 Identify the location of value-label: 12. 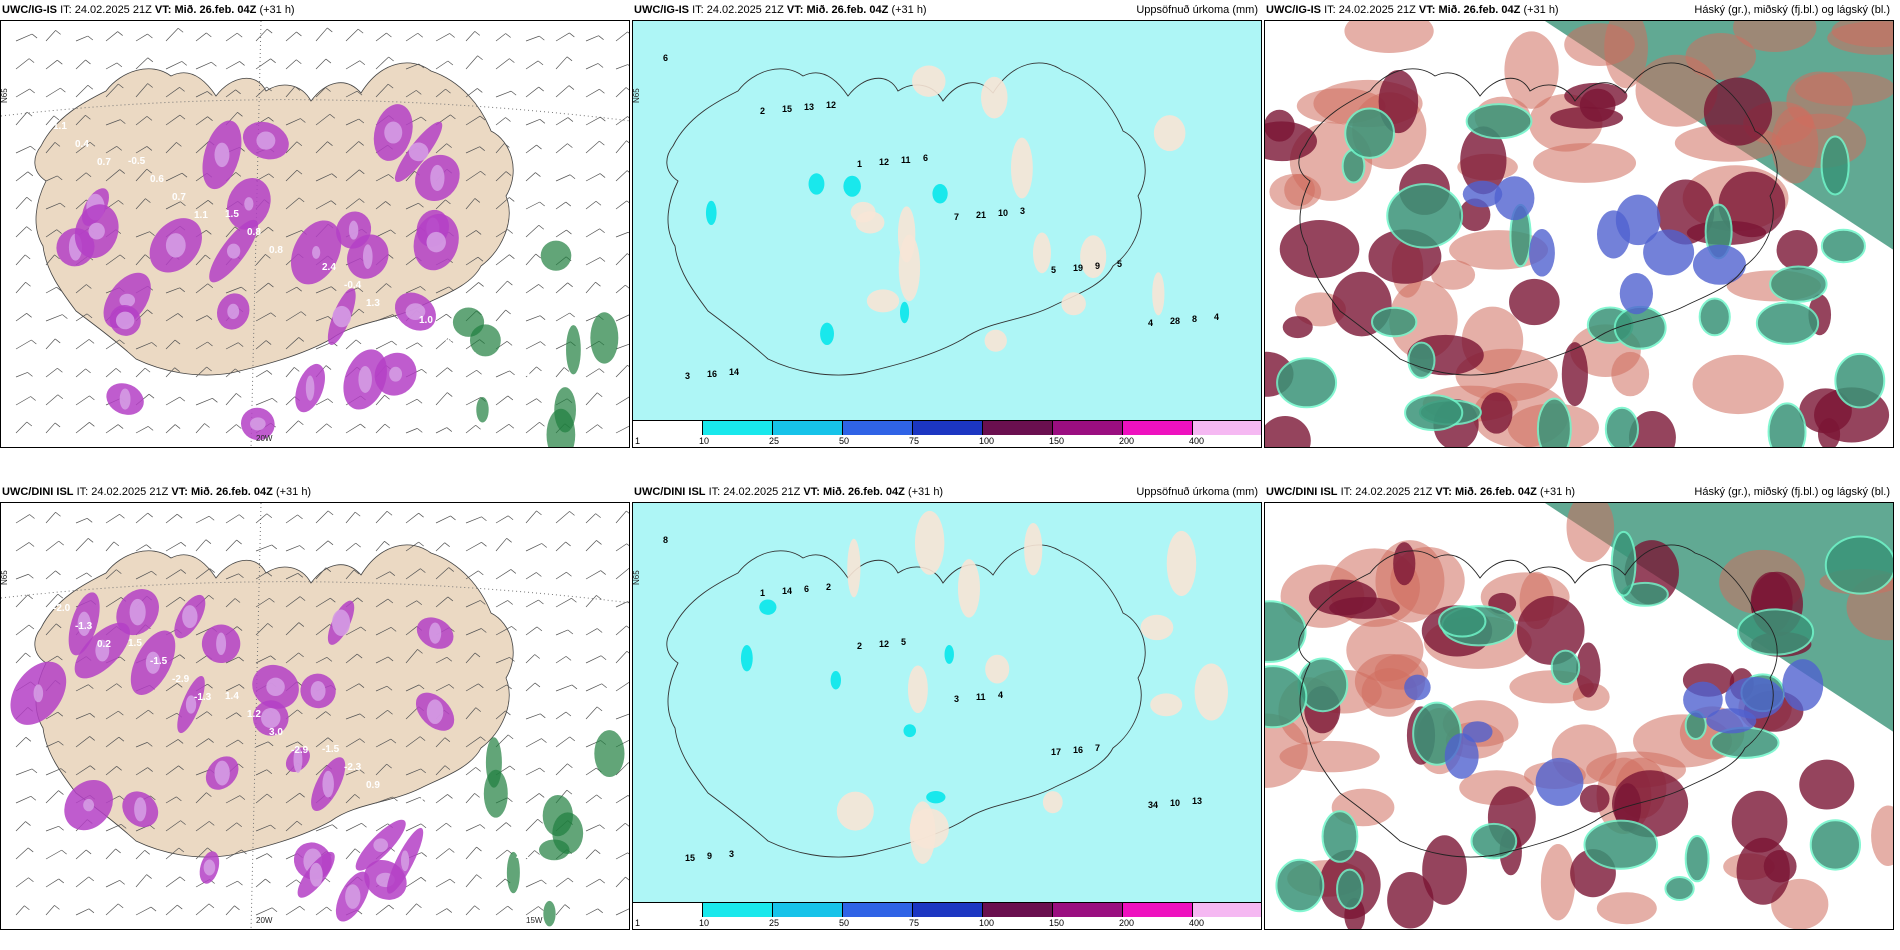
(831, 105).